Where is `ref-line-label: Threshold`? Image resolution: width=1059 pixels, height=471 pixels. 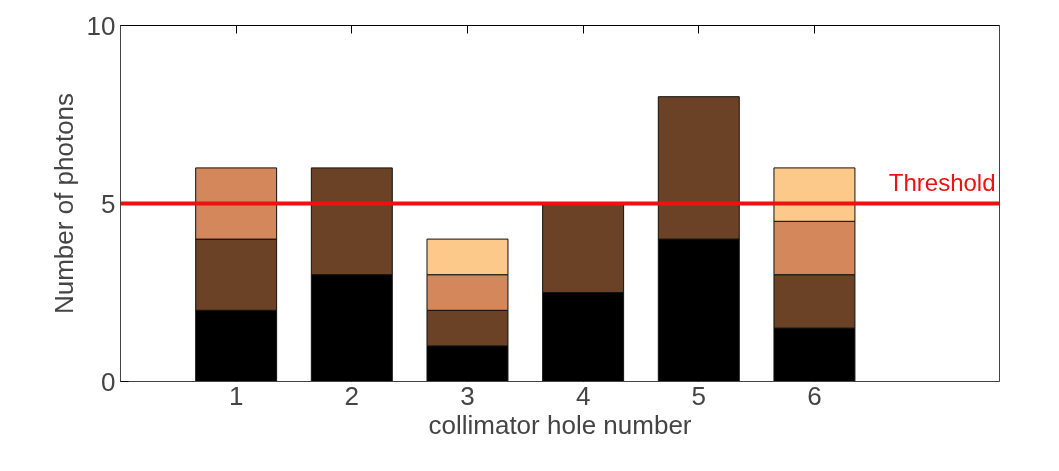
ref-line-label: Threshold is located at coordinates (942, 182).